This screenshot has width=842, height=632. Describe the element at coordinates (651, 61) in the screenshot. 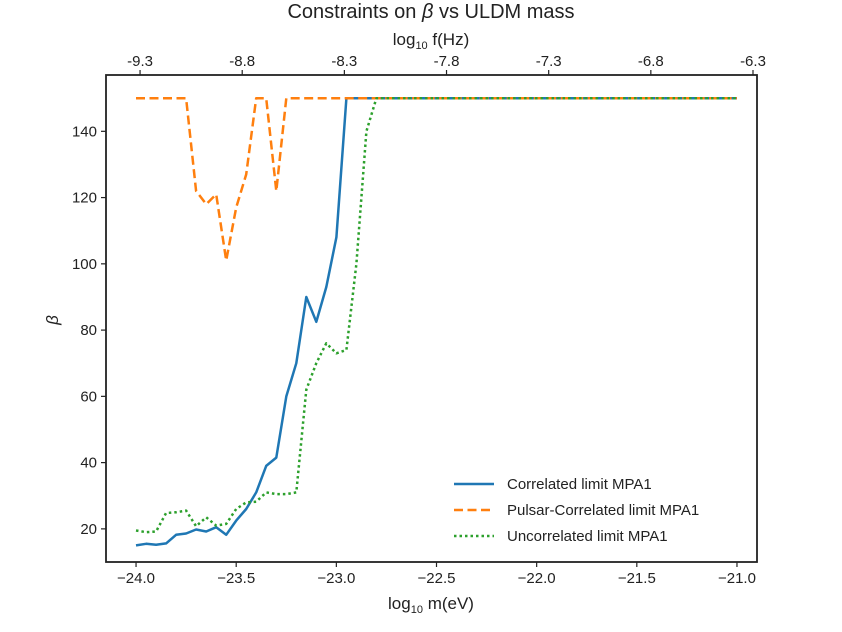

I see `top-tick-label: -6.8` at that location.